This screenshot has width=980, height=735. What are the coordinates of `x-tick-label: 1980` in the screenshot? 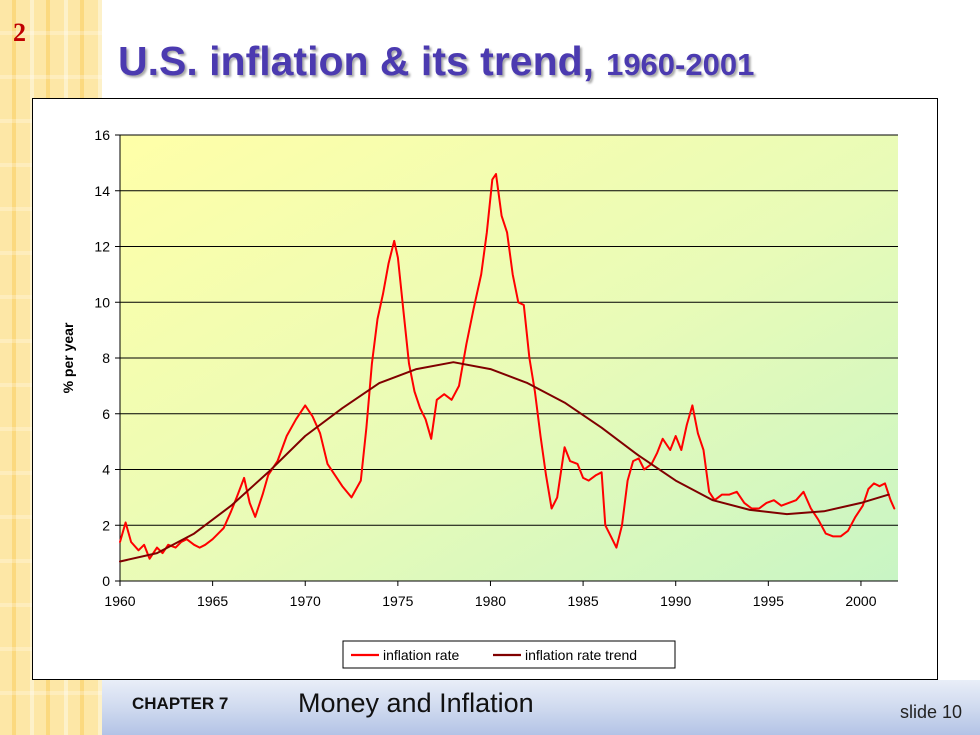 It's located at (490, 601).